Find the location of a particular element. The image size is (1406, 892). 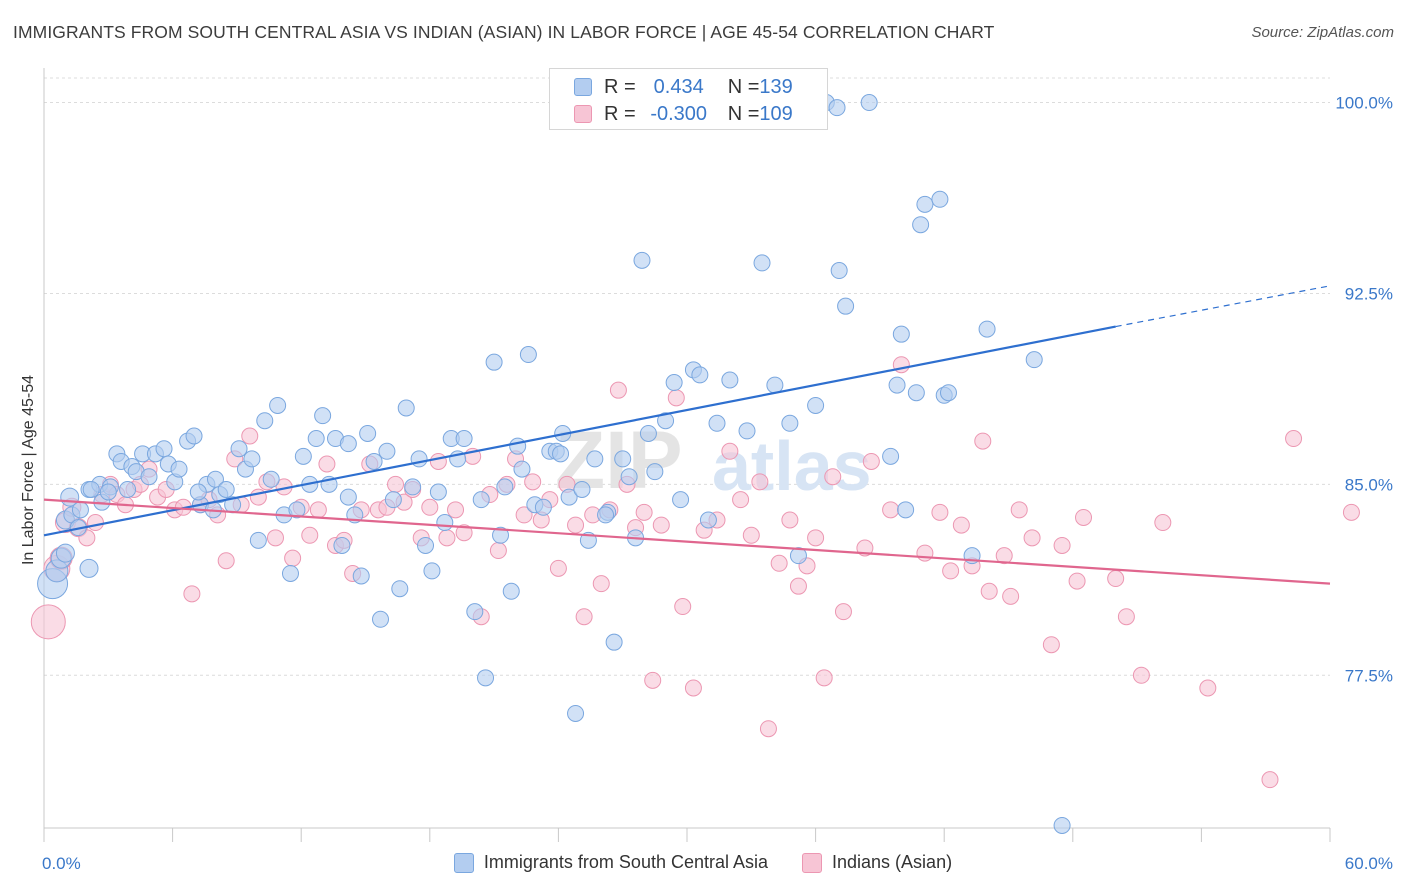

legend-row-immigrants: R = 0.434 N = 139 is located at coordinates (683, 87).